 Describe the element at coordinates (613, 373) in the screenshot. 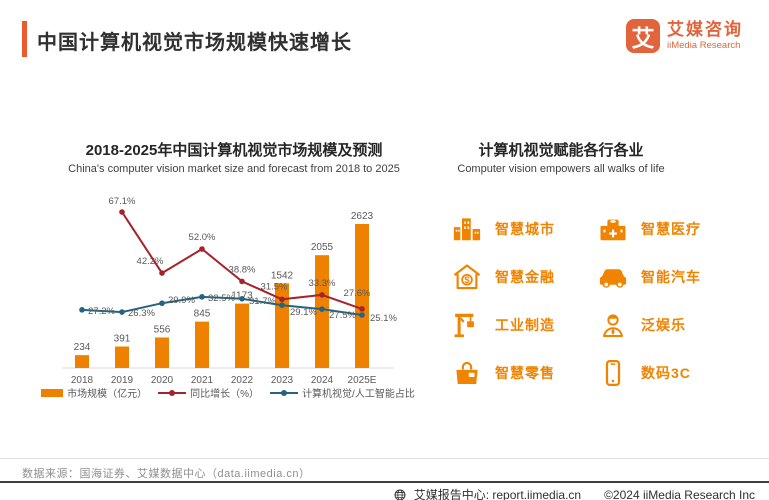

I see `digital-3c-icon` at that location.